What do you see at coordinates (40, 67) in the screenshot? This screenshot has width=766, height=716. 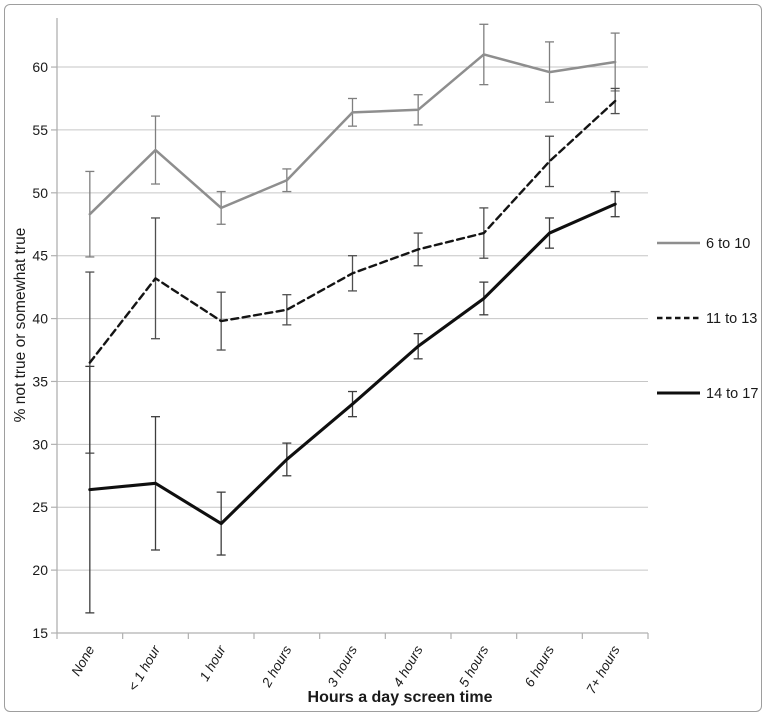 I see `y-tick-label: 60` at bounding box center [40, 67].